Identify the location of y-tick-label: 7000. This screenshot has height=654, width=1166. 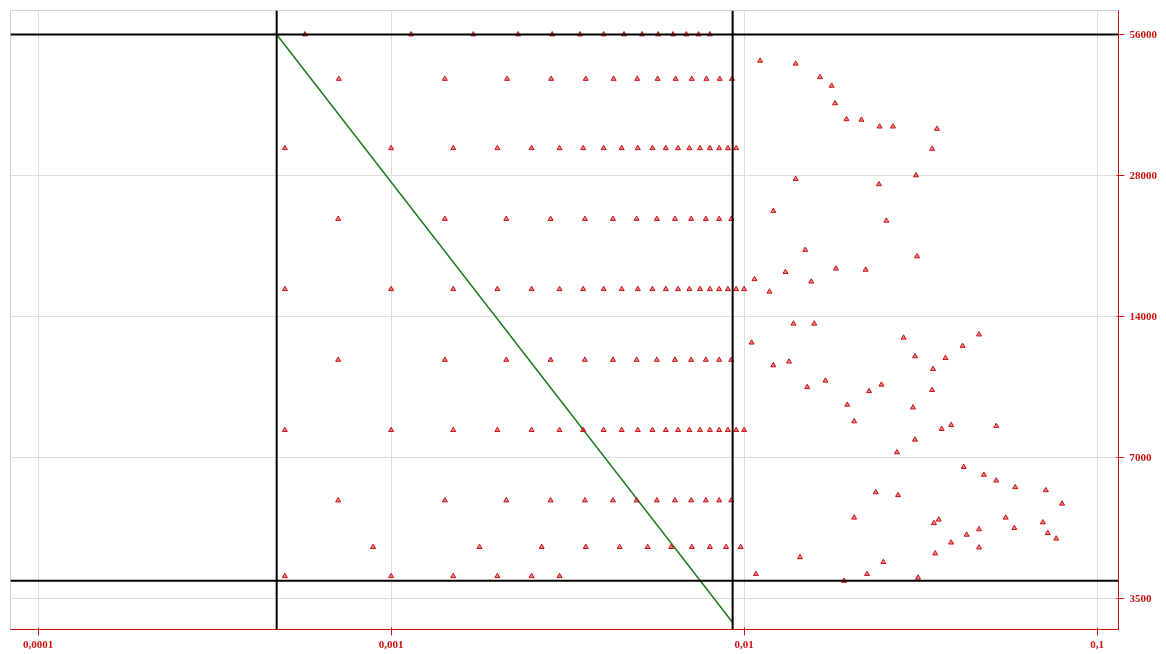
(1140, 456).